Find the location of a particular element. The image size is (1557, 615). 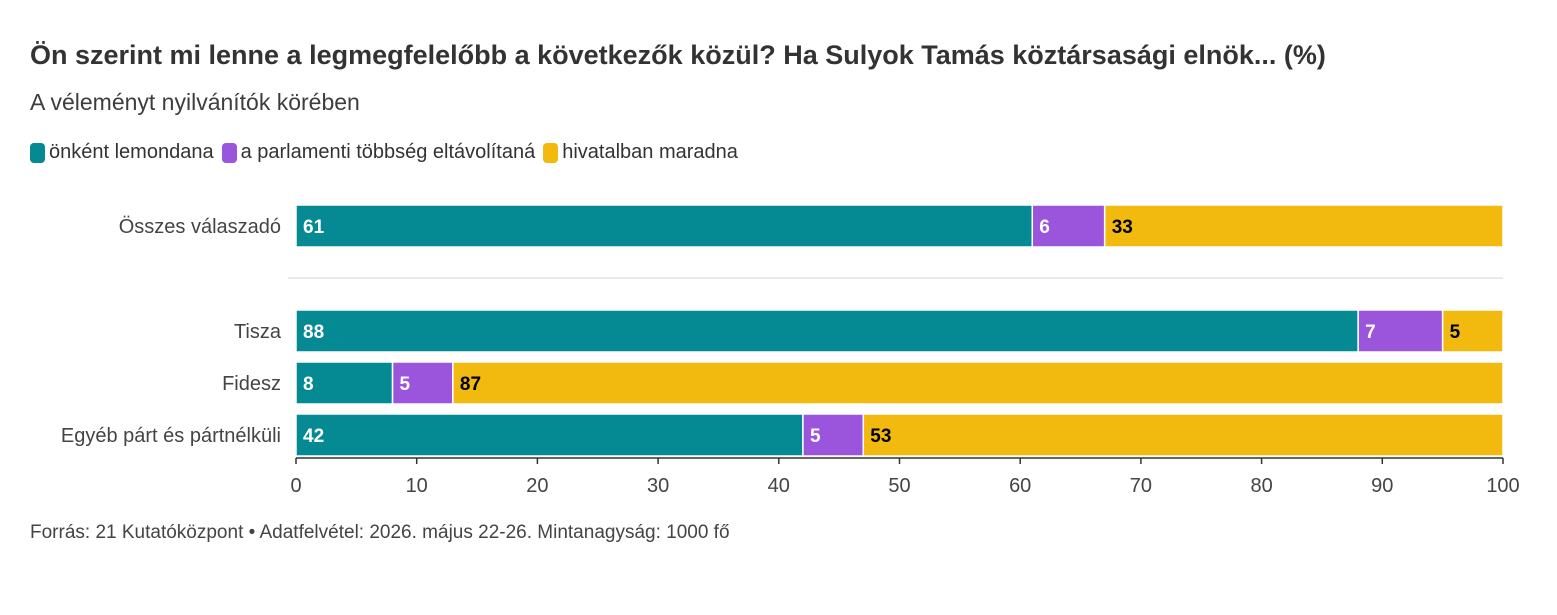

legend-item-removal: a parlamenti többség eltávolítaná is located at coordinates (378, 152).